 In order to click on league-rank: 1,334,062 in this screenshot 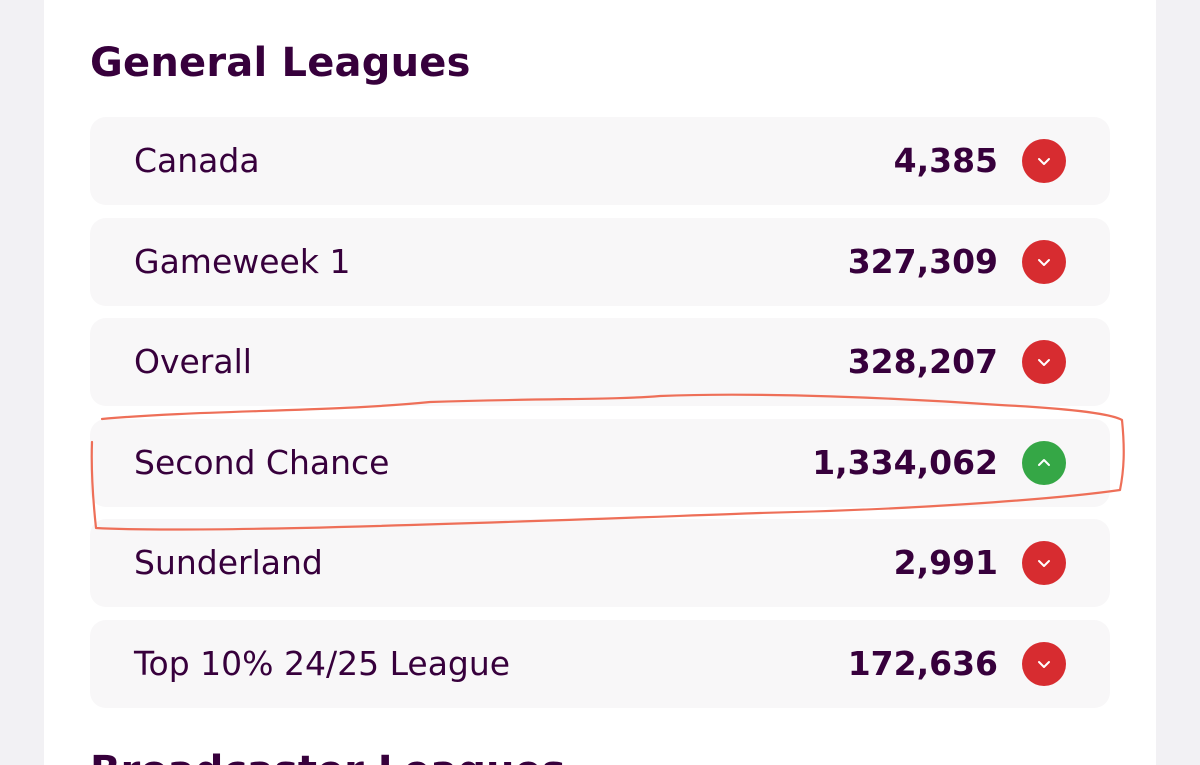, I will do `click(905, 462)`.